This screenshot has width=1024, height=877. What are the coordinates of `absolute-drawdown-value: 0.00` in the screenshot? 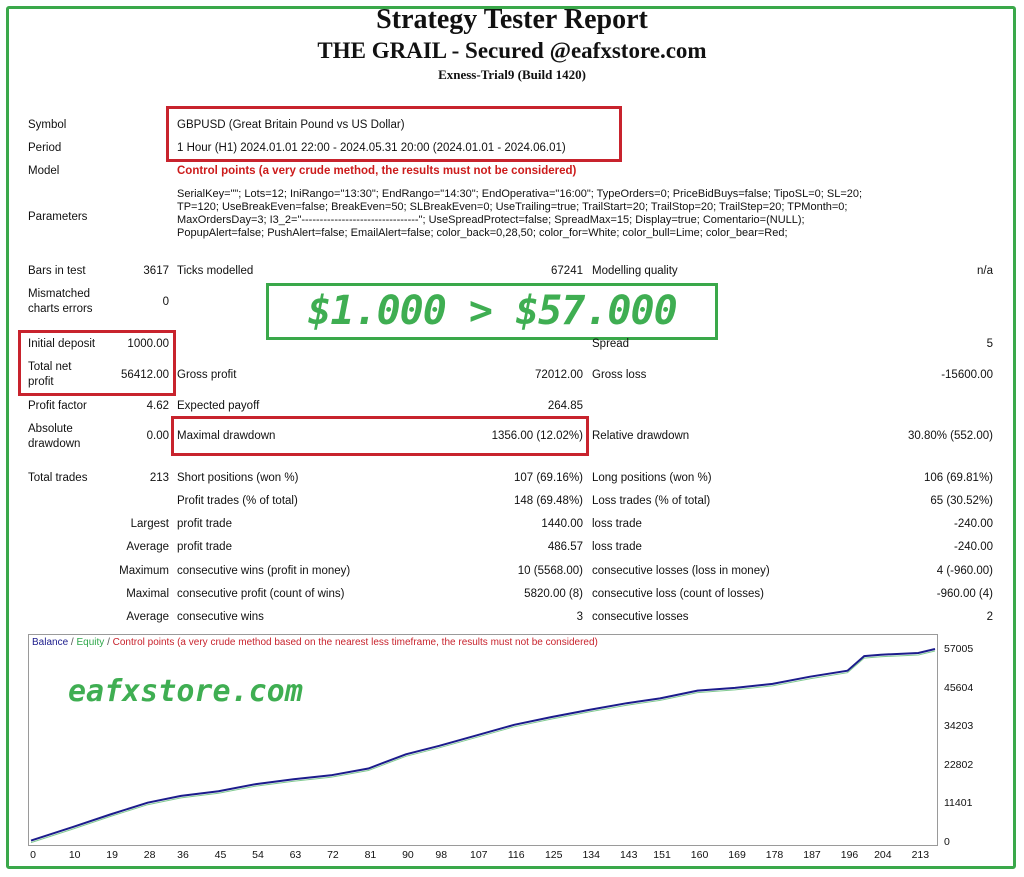 It's located at (157, 436).